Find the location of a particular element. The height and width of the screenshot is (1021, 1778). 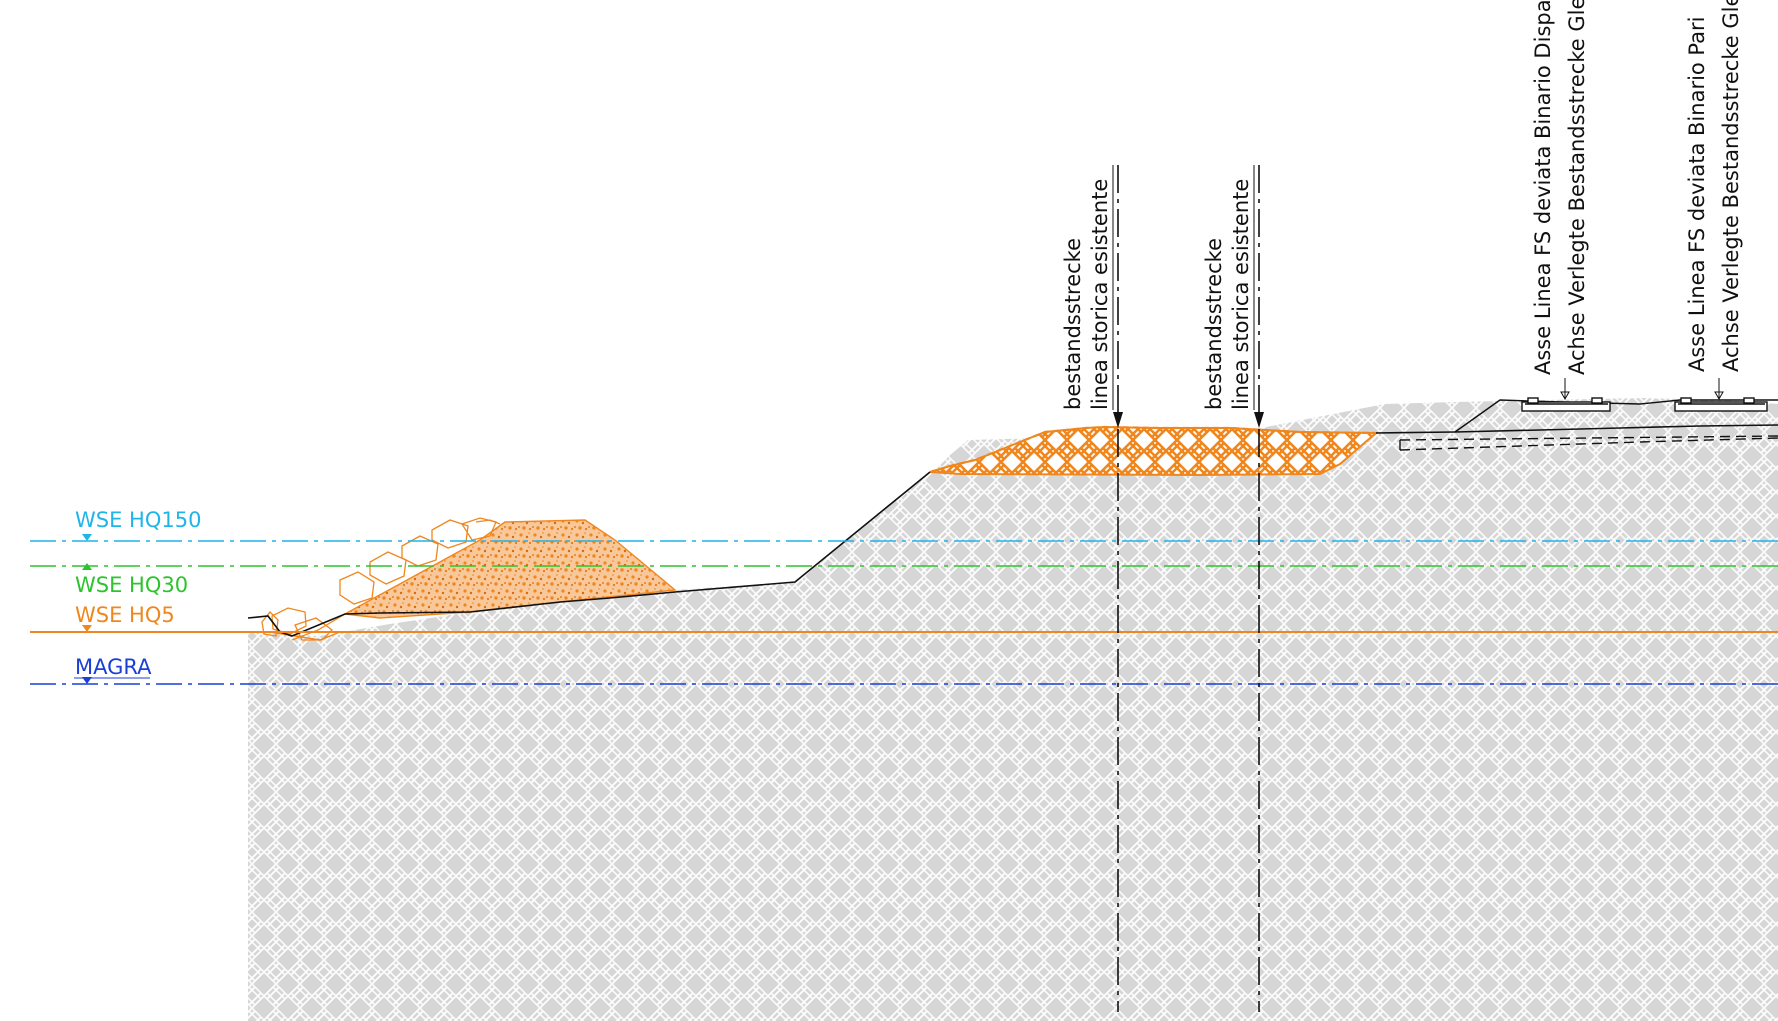

track-2-label-it: Asse Linea FS deviata Binario Pari is located at coordinates (1697, 195).